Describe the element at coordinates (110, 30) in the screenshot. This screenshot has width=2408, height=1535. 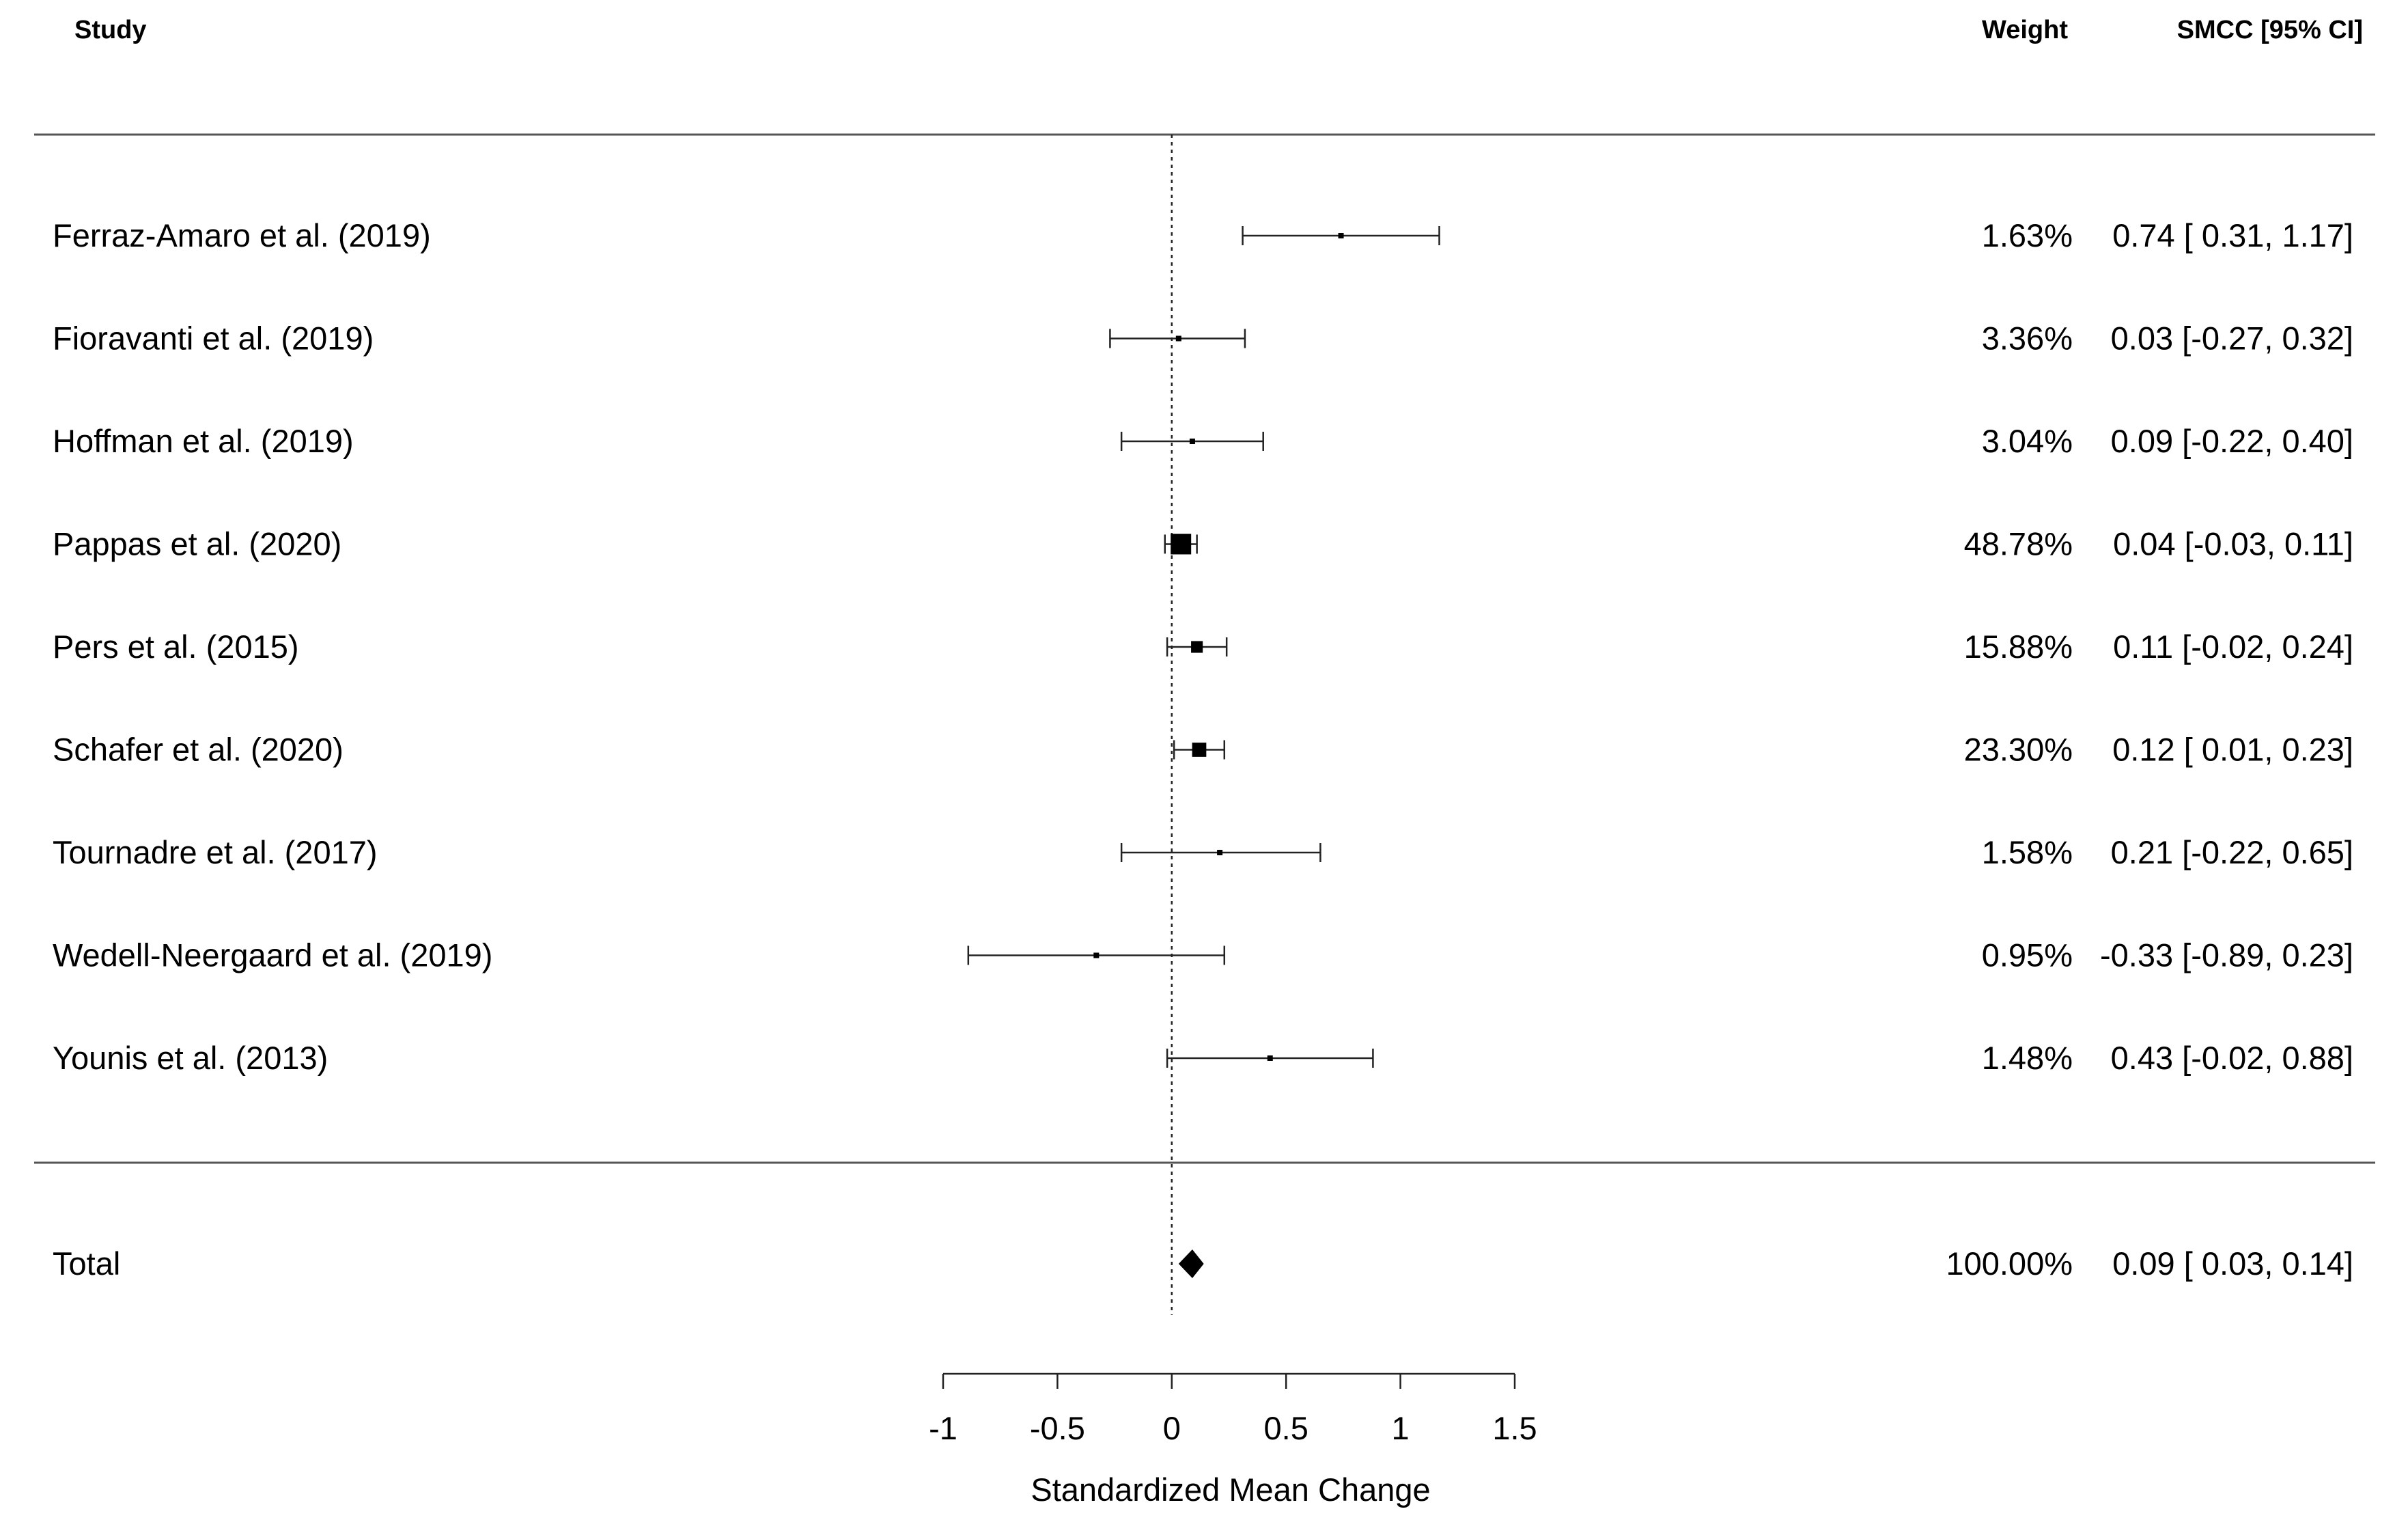
I see `header-study: Study` at that location.